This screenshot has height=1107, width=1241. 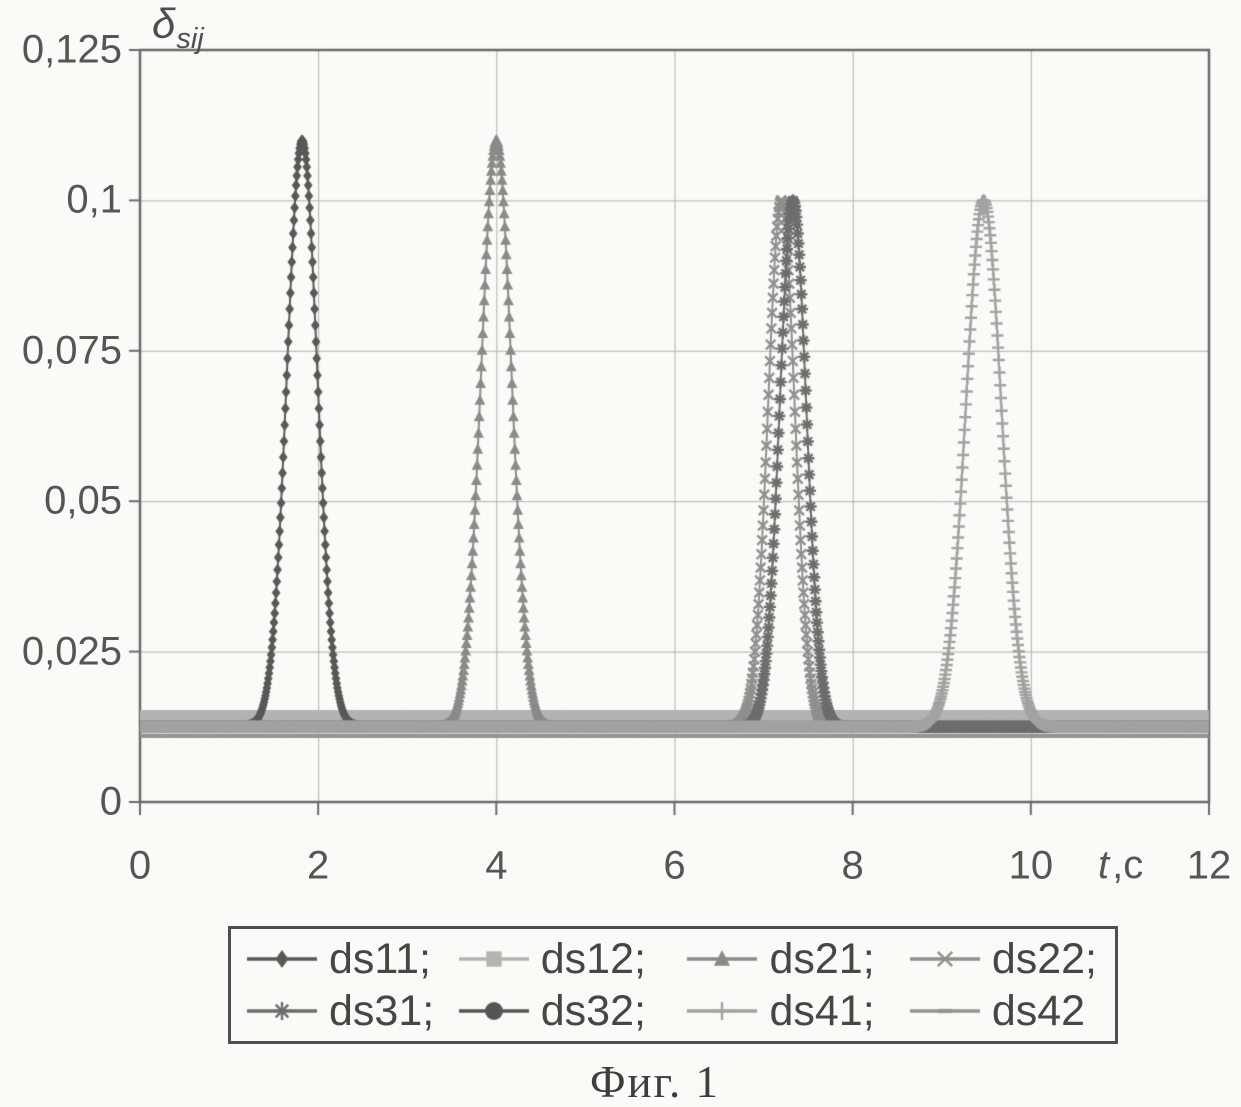 What do you see at coordinates (318, 865) in the screenshot?
I see `x-tick-label-2: 2` at bounding box center [318, 865].